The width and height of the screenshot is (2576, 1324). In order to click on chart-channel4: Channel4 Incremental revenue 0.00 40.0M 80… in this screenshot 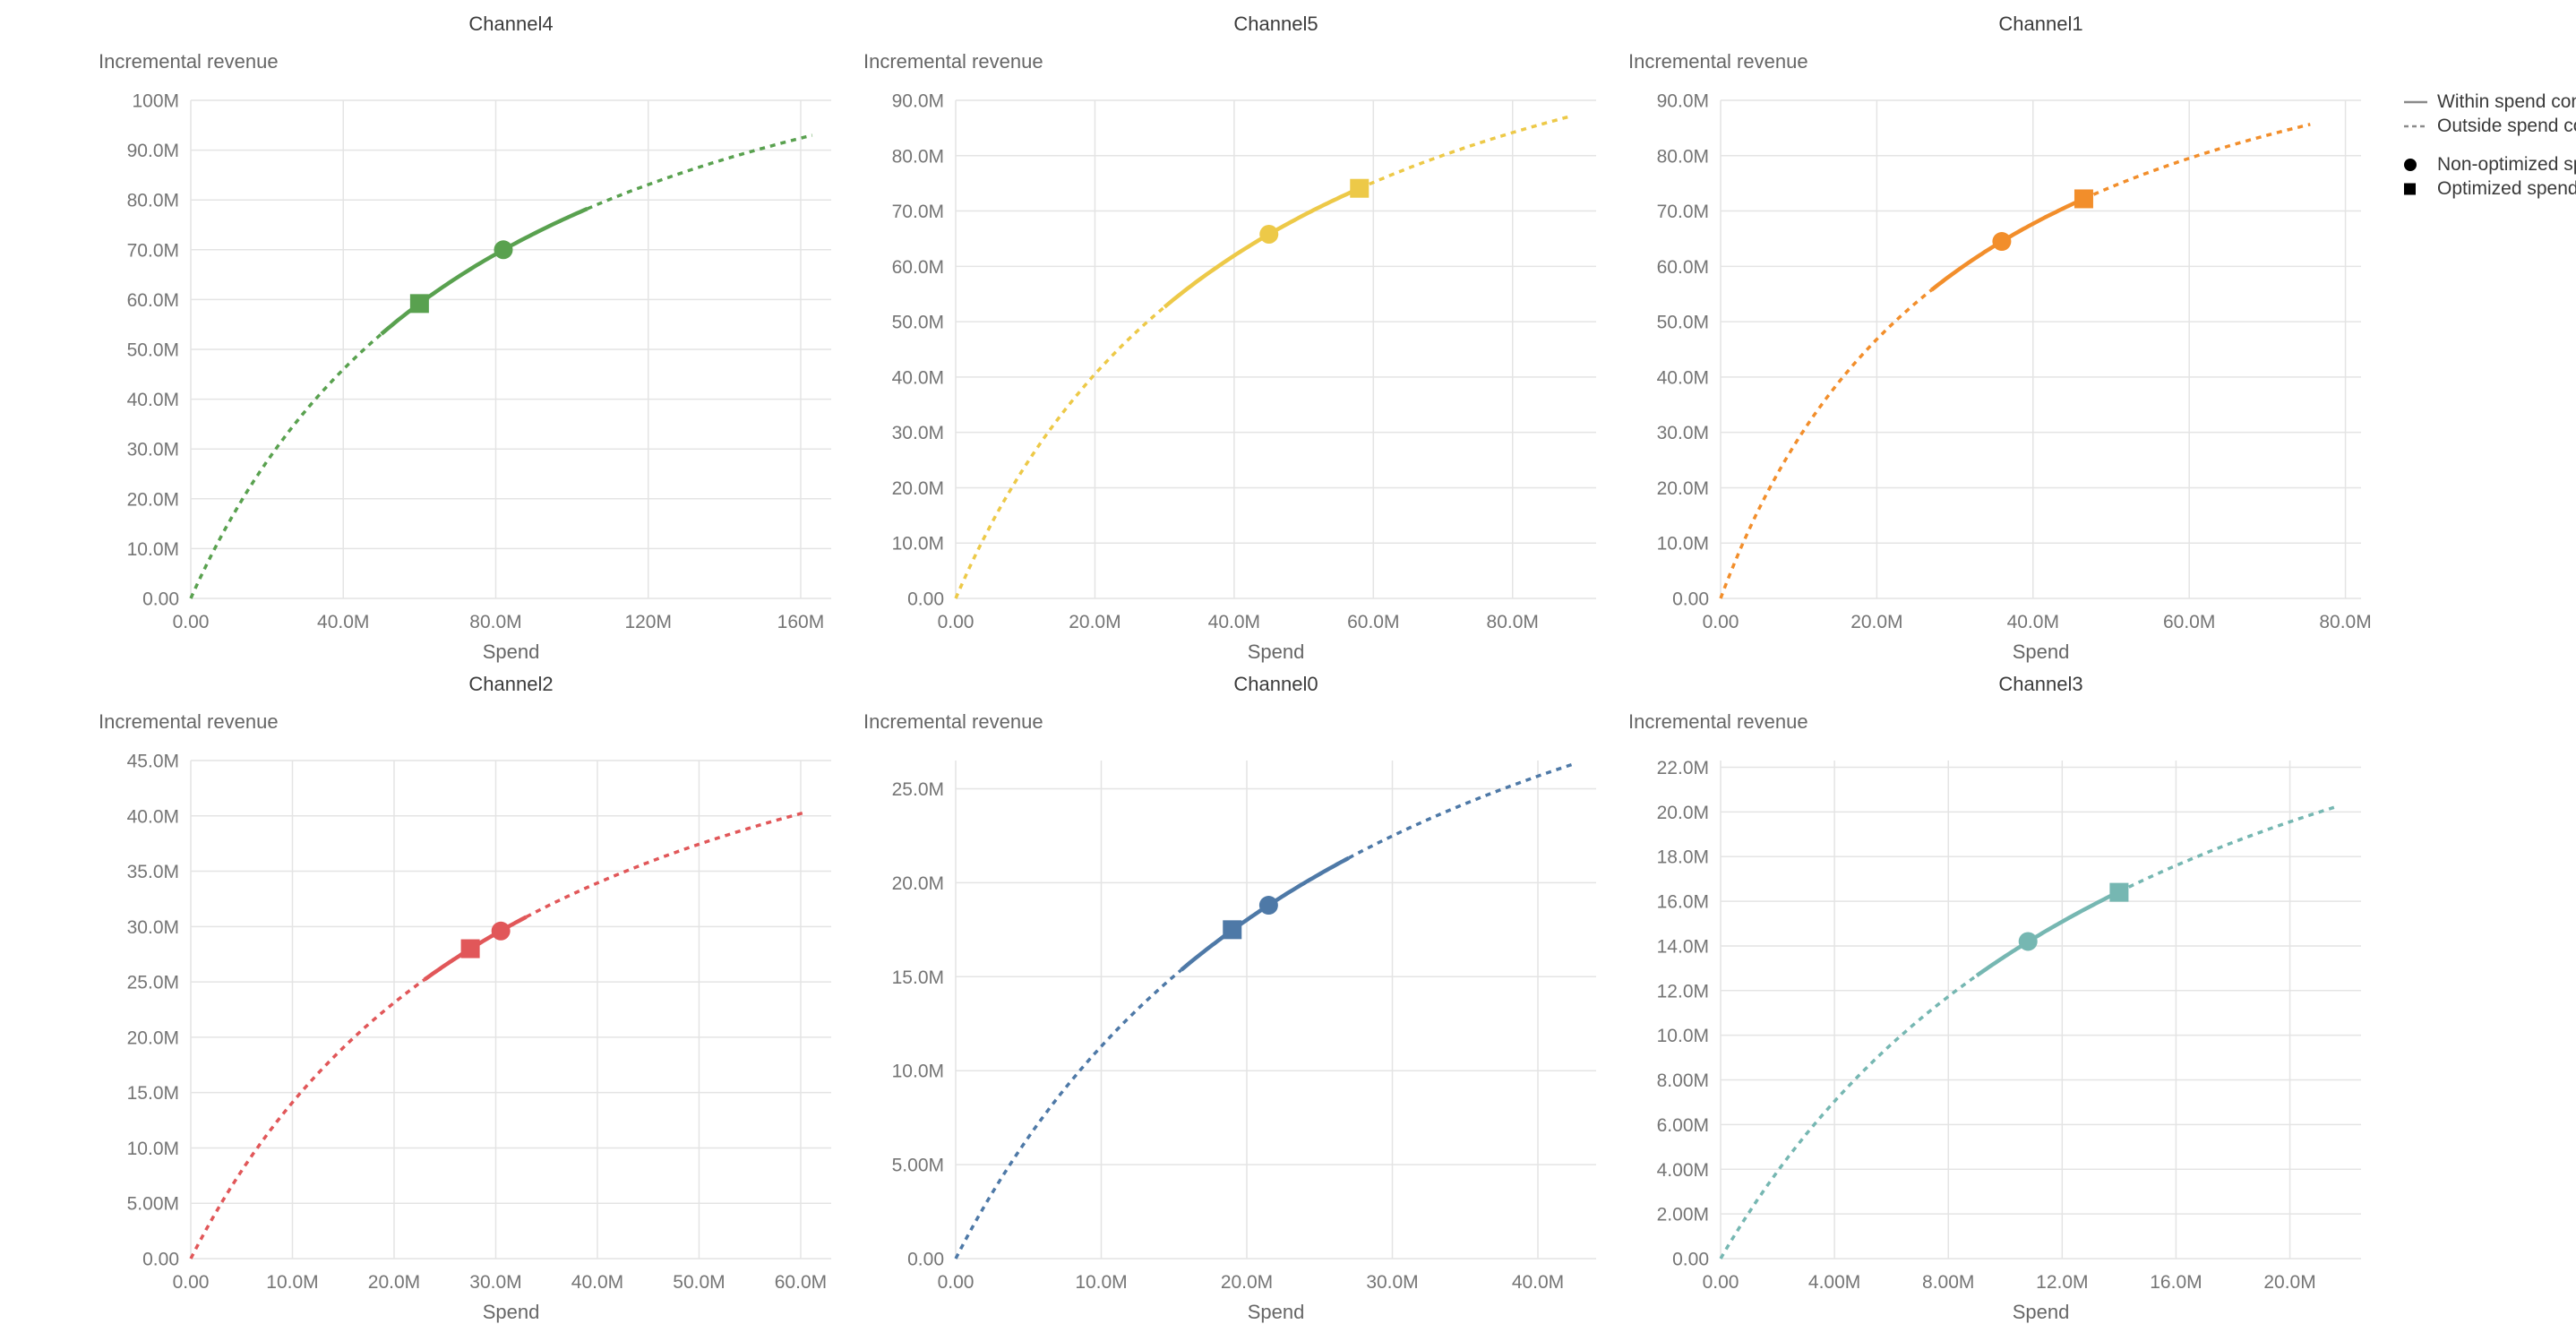, I will do `click(479, 332)`.